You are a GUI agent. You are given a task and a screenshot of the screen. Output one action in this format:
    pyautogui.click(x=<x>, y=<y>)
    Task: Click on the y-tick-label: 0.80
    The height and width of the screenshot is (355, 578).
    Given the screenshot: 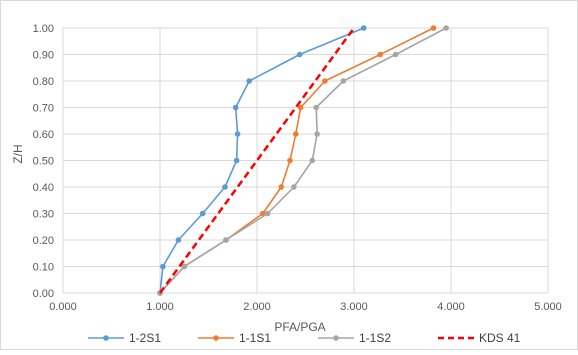 What is the action you would take?
    pyautogui.click(x=43, y=82)
    